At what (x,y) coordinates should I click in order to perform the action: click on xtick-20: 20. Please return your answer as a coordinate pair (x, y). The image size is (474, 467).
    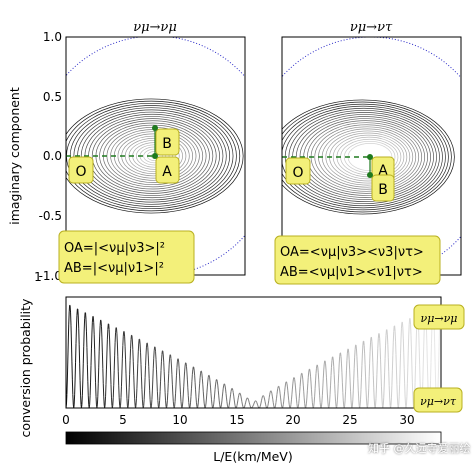
    Looking at the image, I should click on (292, 420).